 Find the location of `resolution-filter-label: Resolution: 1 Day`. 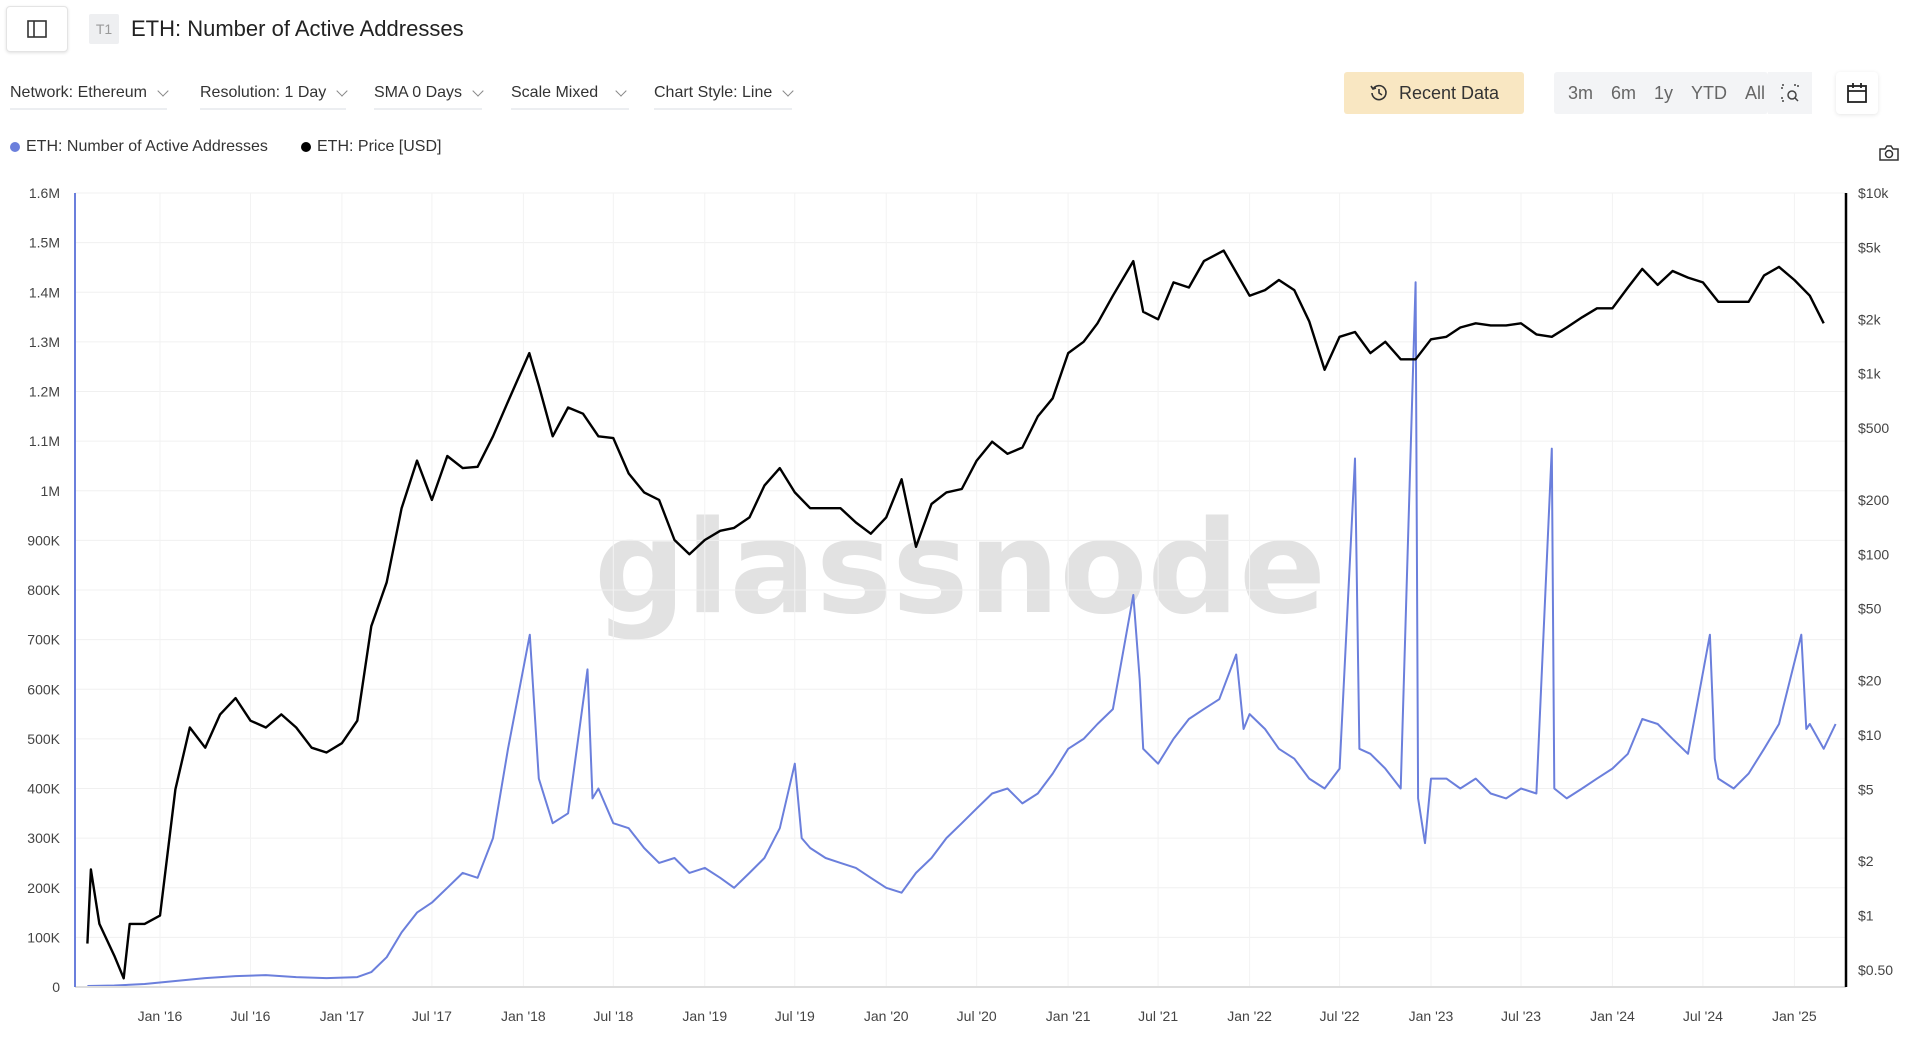

resolution-filter-label: Resolution: 1 Day is located at coordinates (263, 92).